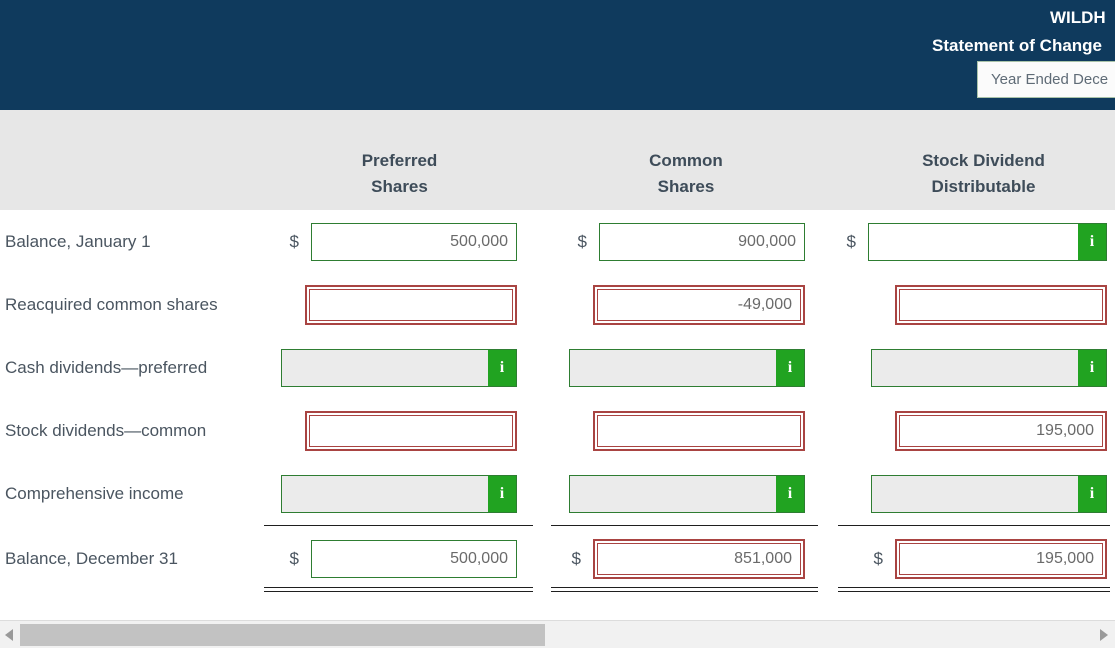  I want to click on row-label: Reacquired common shares, so click(111, 304).